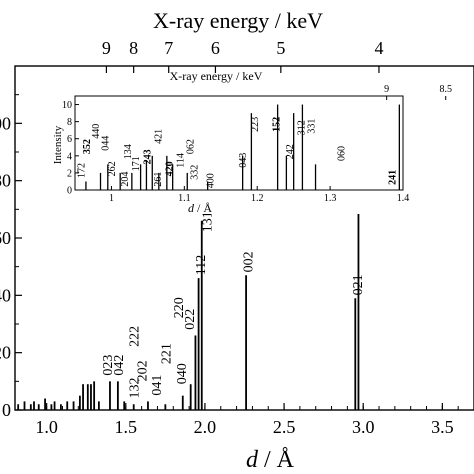 The image size is (474, 474). Describe the element at coordinates (386, 89) in the screenshot. I see `inset-top-tick-label: 9` at that location.